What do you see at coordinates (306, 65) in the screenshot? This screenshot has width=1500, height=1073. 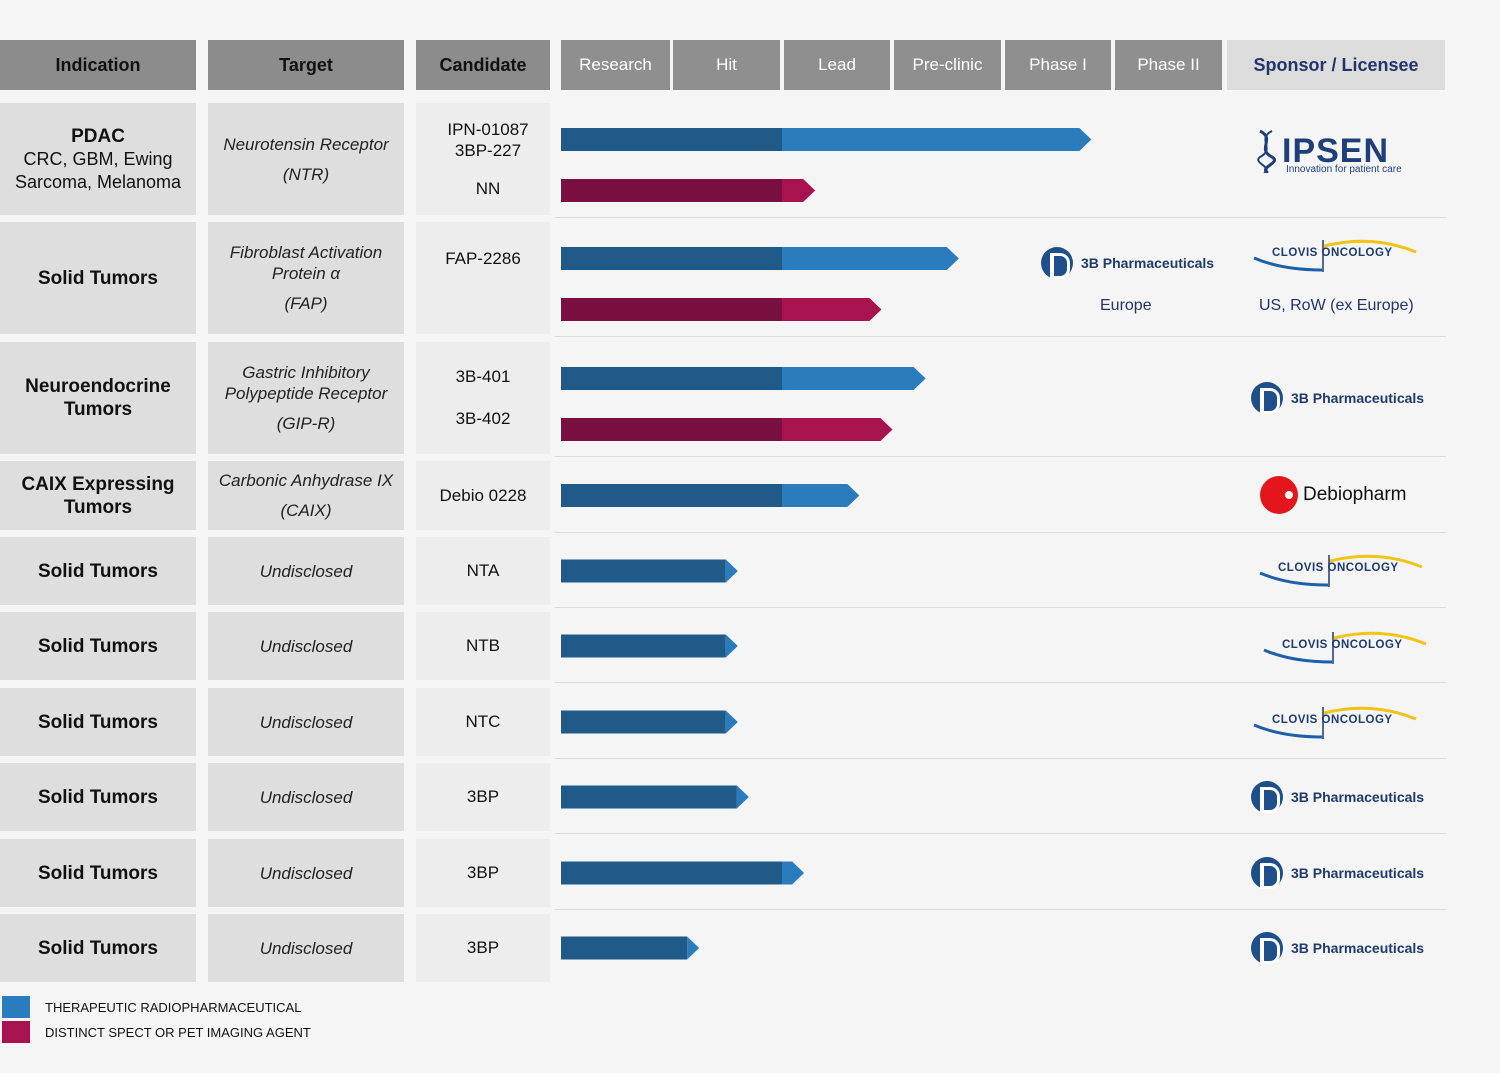 I see `header-target: Target` at bounding box center [306, 65].